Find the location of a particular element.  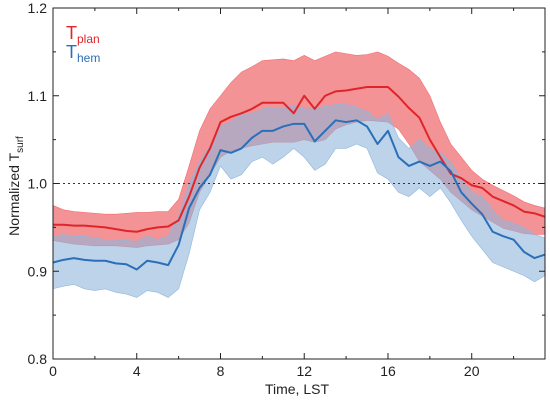

y-axis-label-main: Normalized T is located at coordinates (14, 193).